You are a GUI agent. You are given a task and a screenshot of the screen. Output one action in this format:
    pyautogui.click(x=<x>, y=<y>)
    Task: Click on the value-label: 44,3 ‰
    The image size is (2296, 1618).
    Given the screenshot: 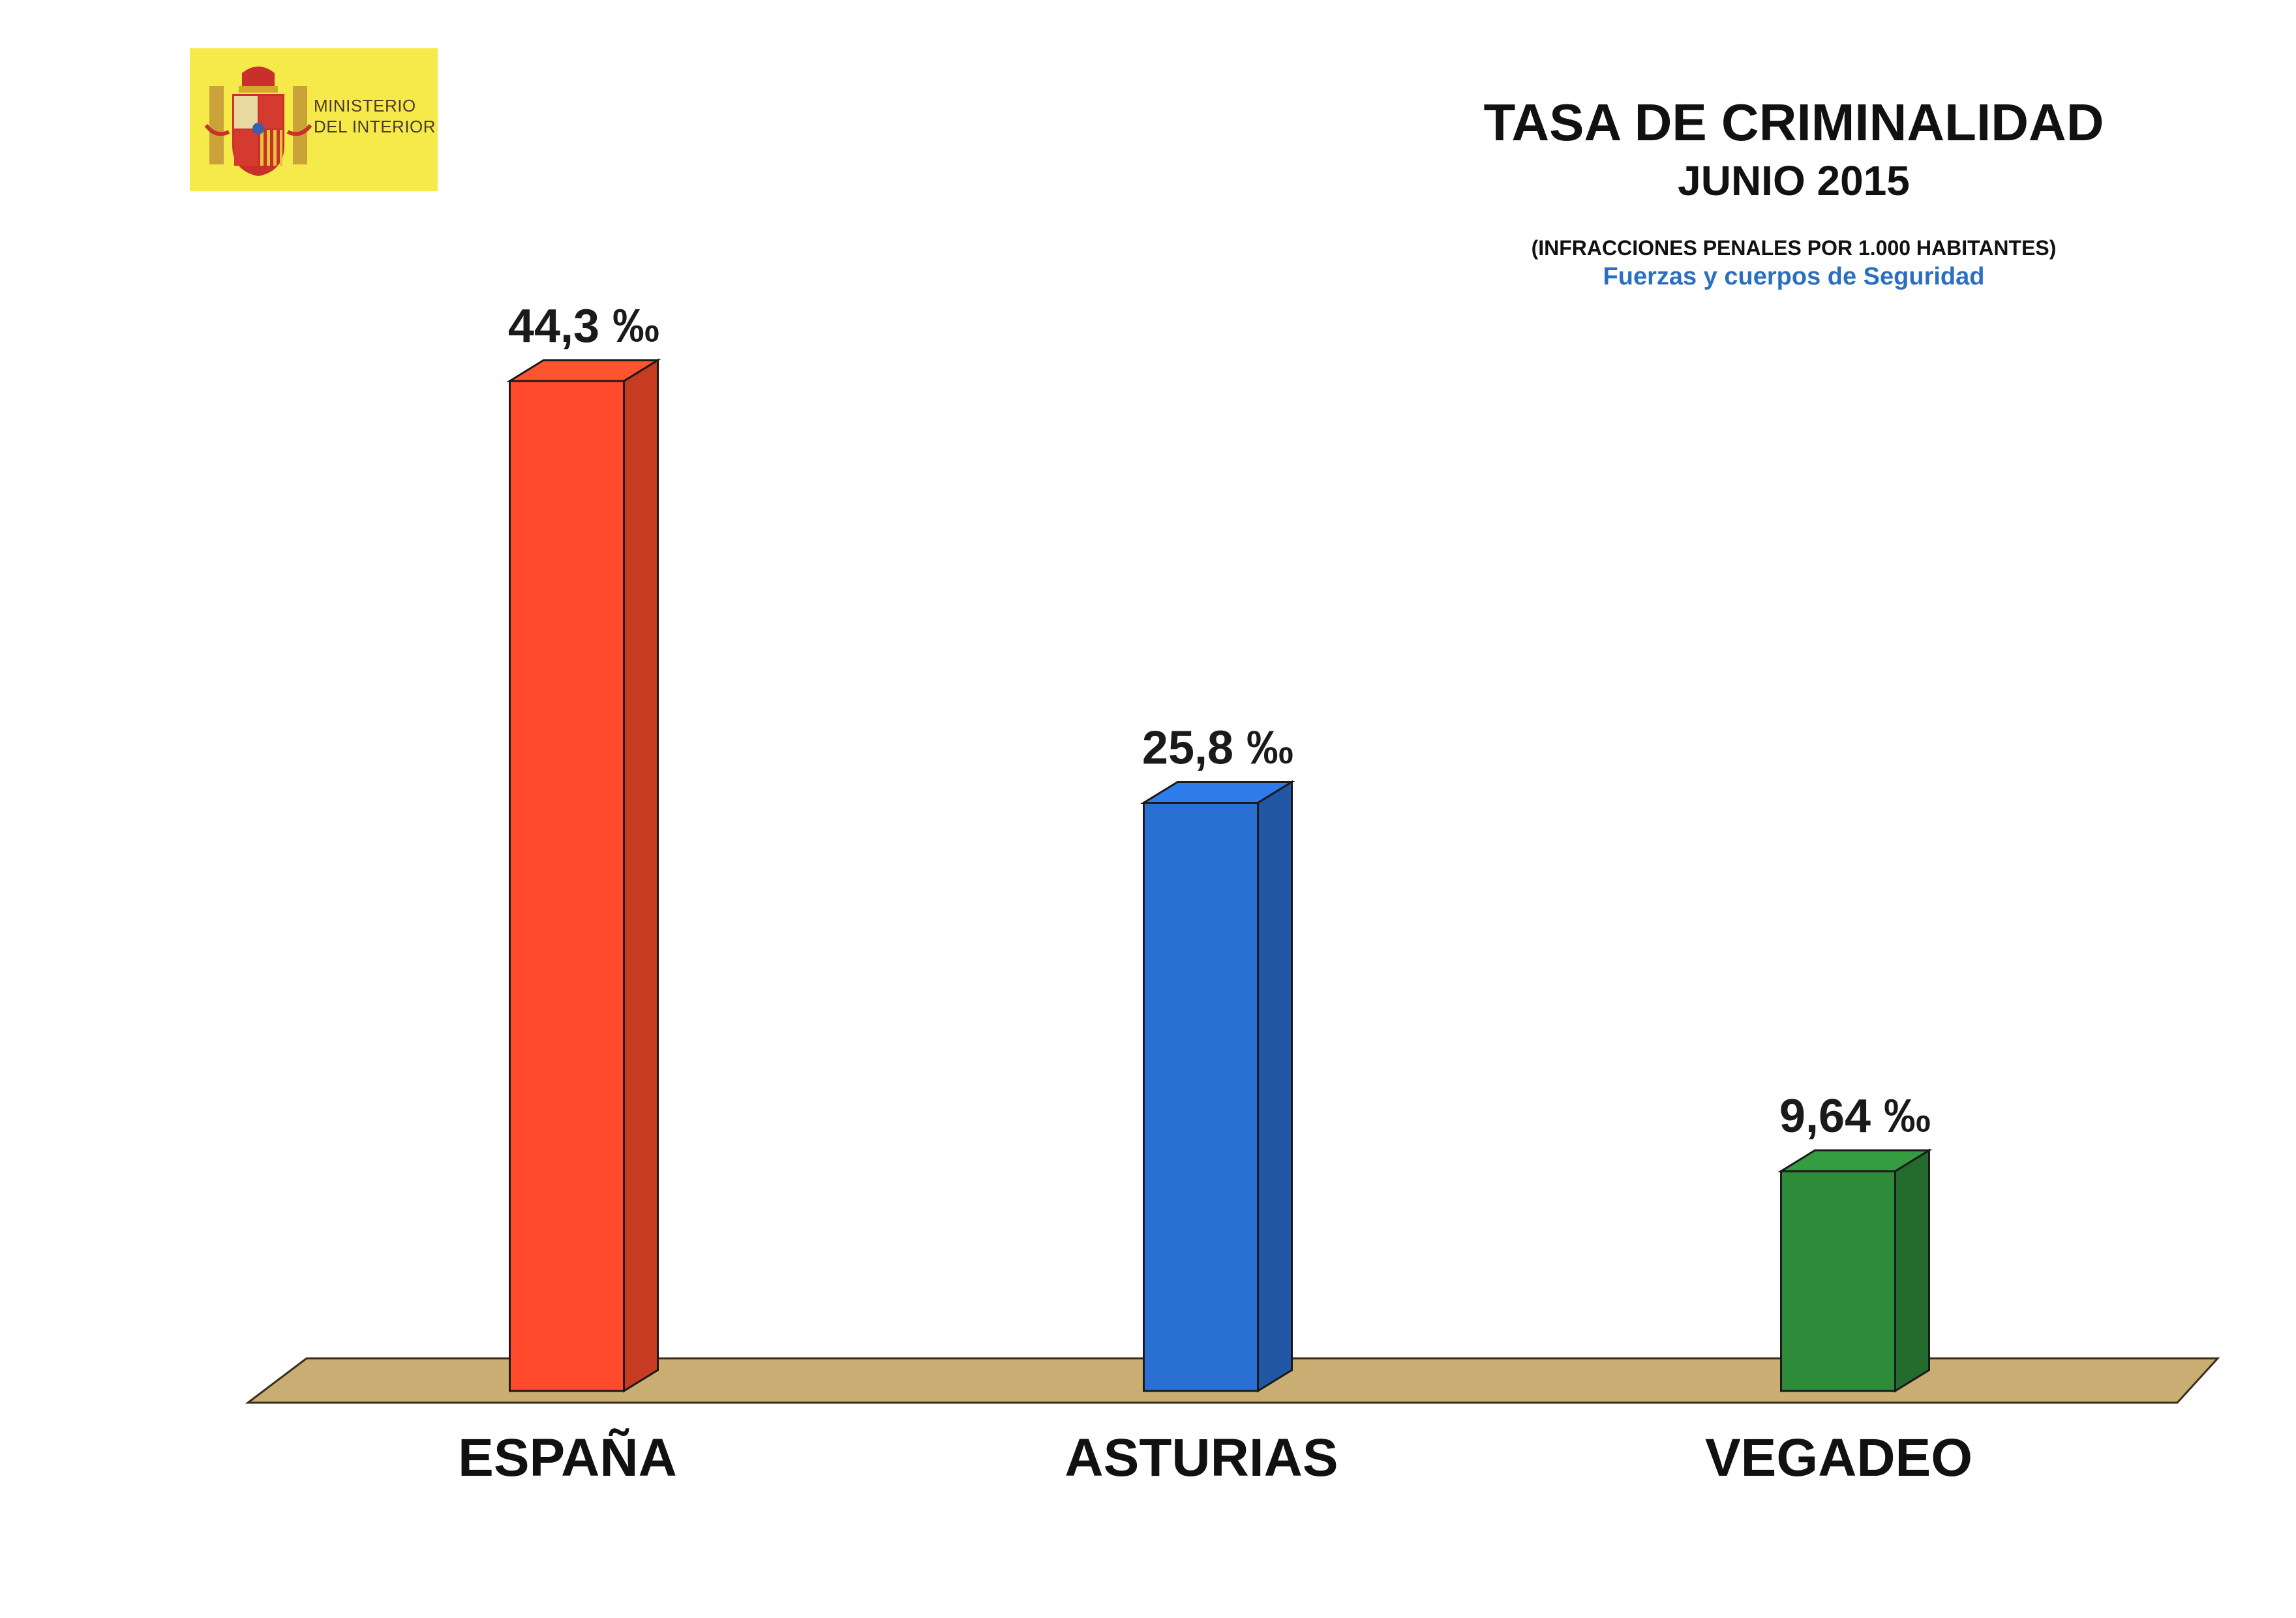 What is the action you would take?
    pyautogui.click(x=583, y=326)
    